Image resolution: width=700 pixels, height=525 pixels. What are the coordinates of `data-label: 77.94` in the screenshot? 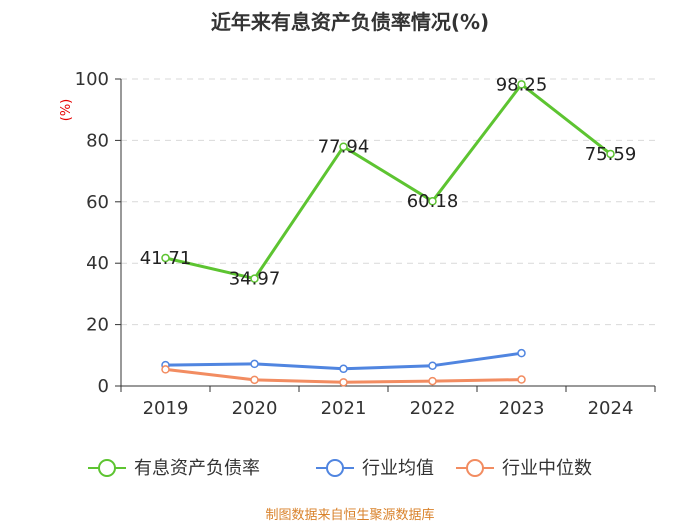 It's located at (344, 147).